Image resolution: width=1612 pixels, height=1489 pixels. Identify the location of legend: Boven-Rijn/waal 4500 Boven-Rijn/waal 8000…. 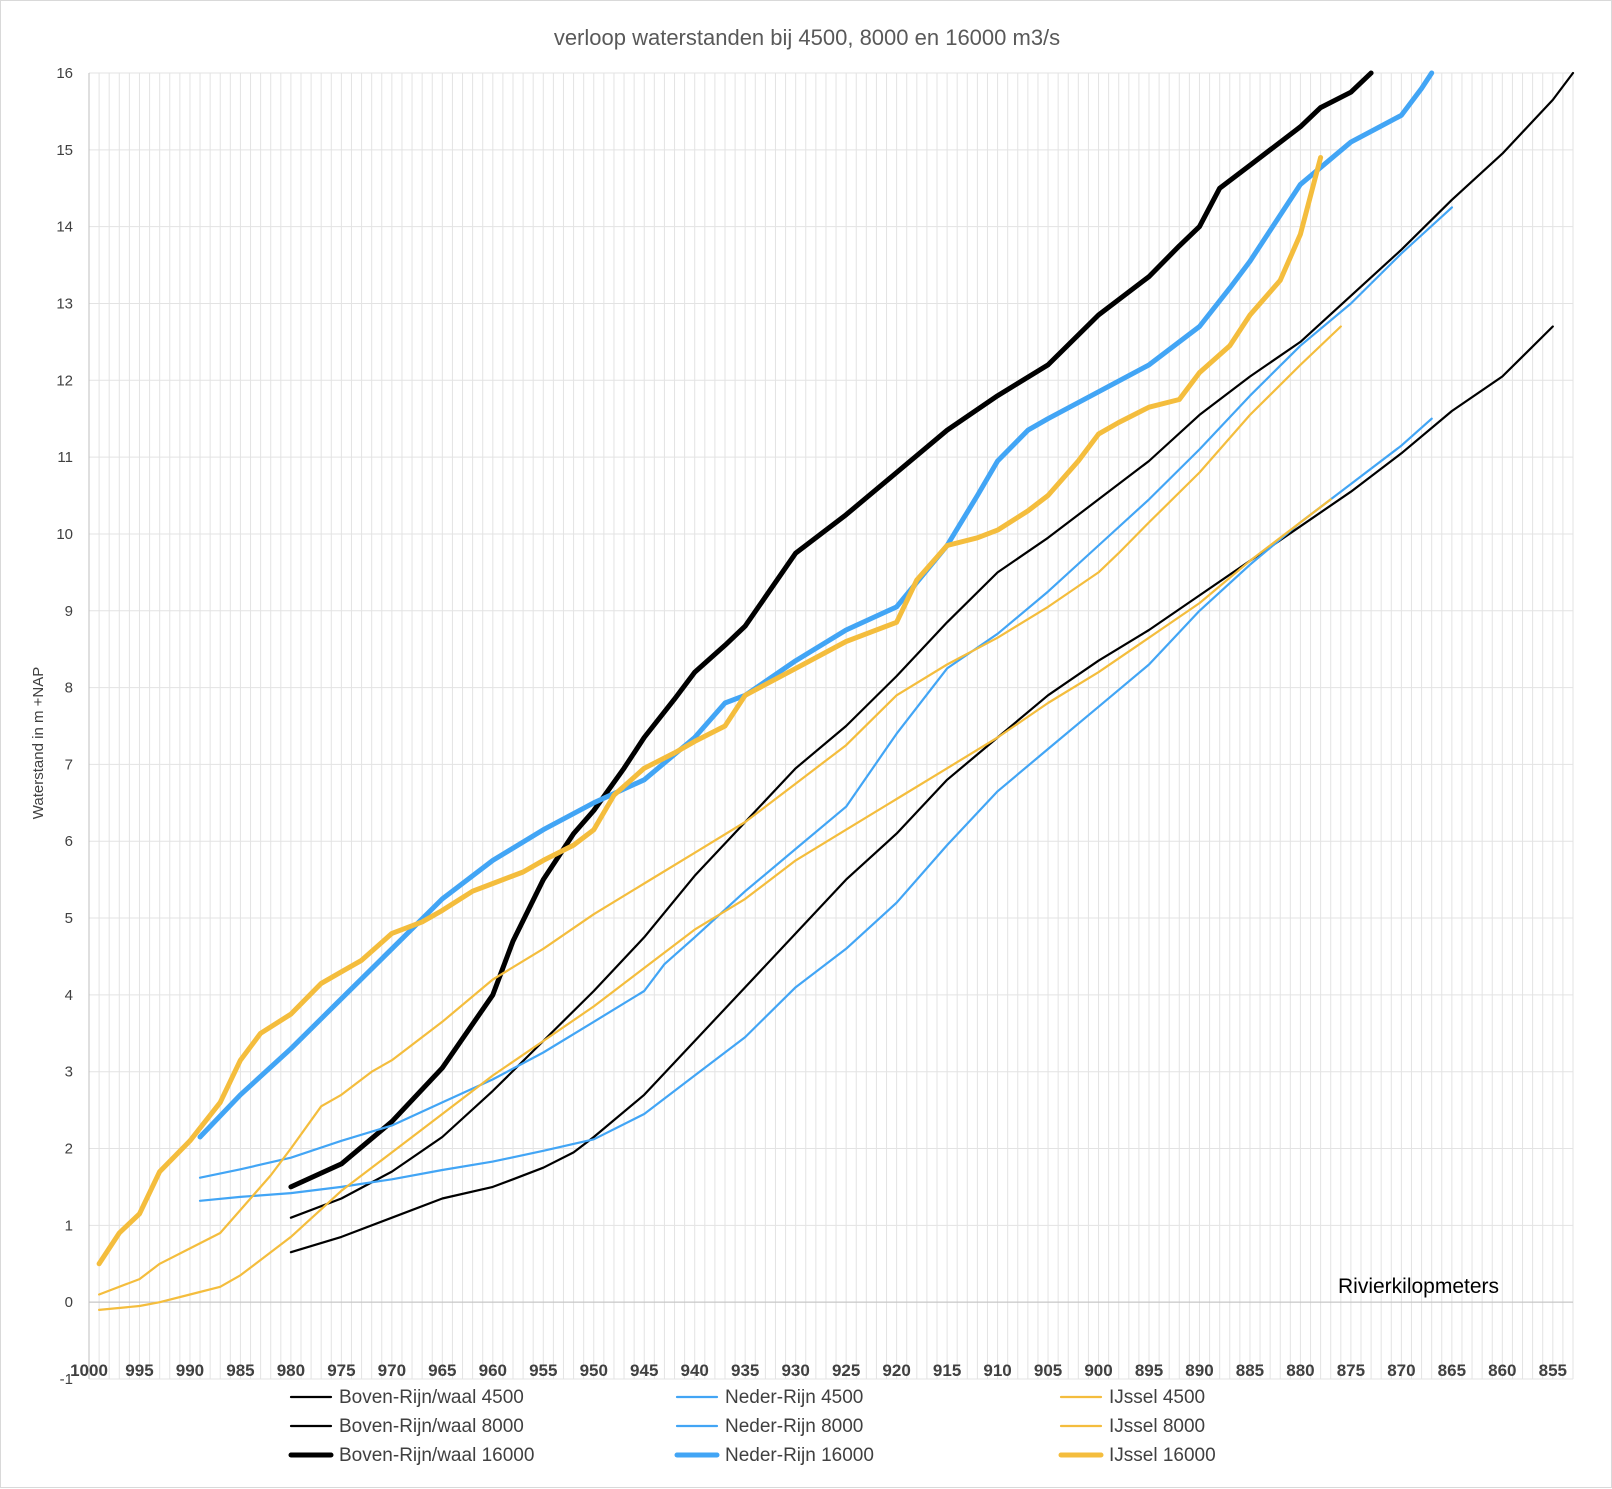
(752, 1426).